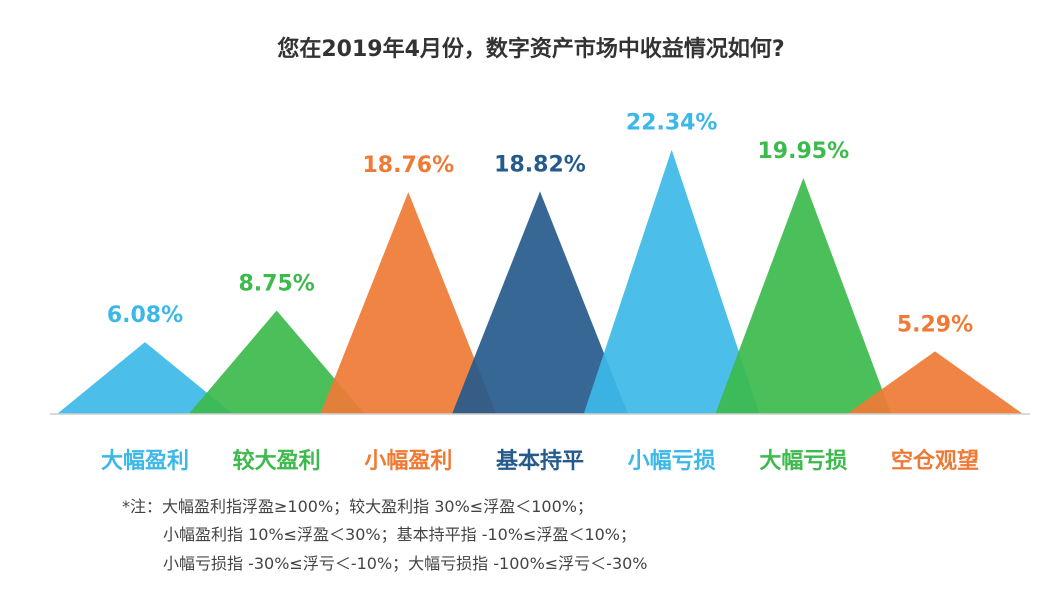  I want to click on category-label-2: 较大盈利, so click(277, 461).